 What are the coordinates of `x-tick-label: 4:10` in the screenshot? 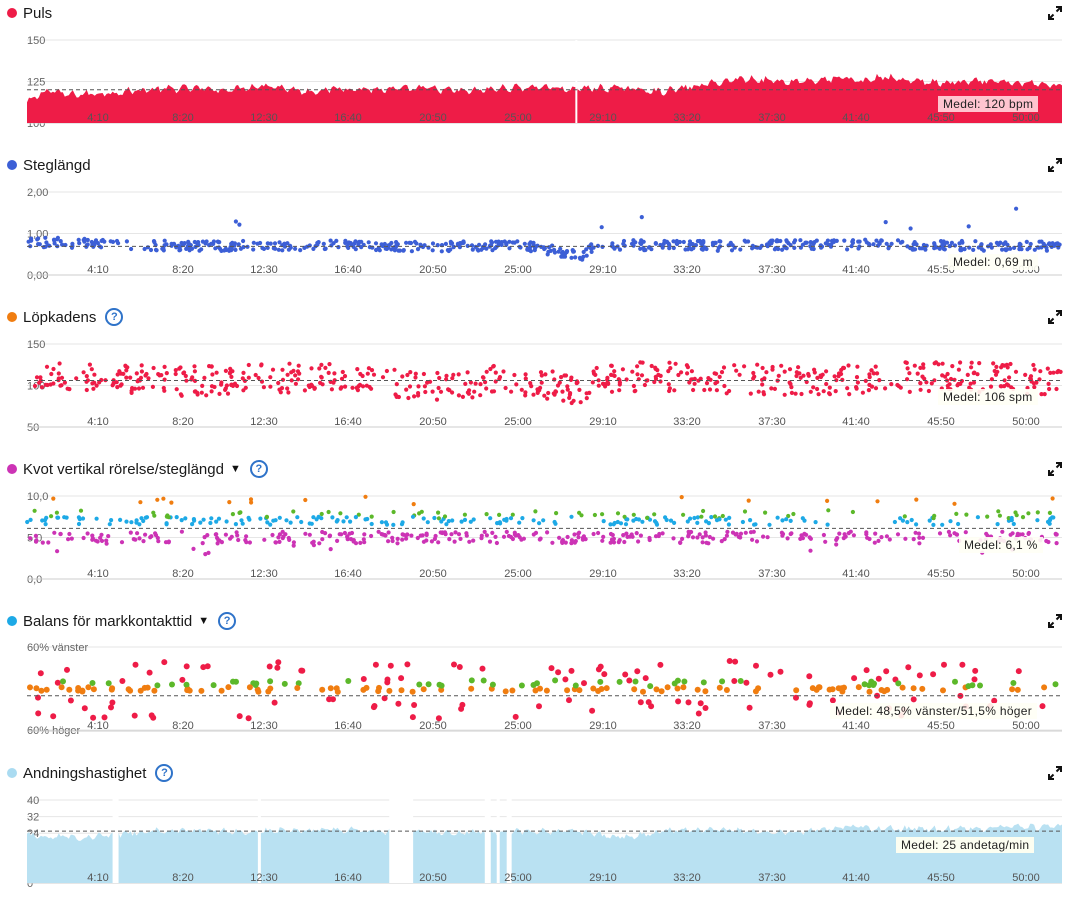 It's located at (97, 270).